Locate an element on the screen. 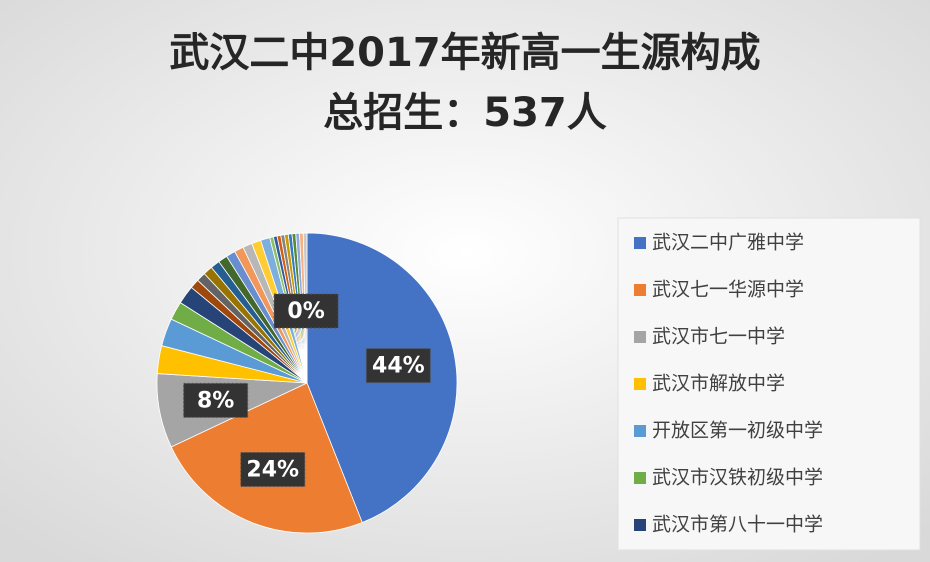  data-label: 8% is located at coordinates (215, 400).